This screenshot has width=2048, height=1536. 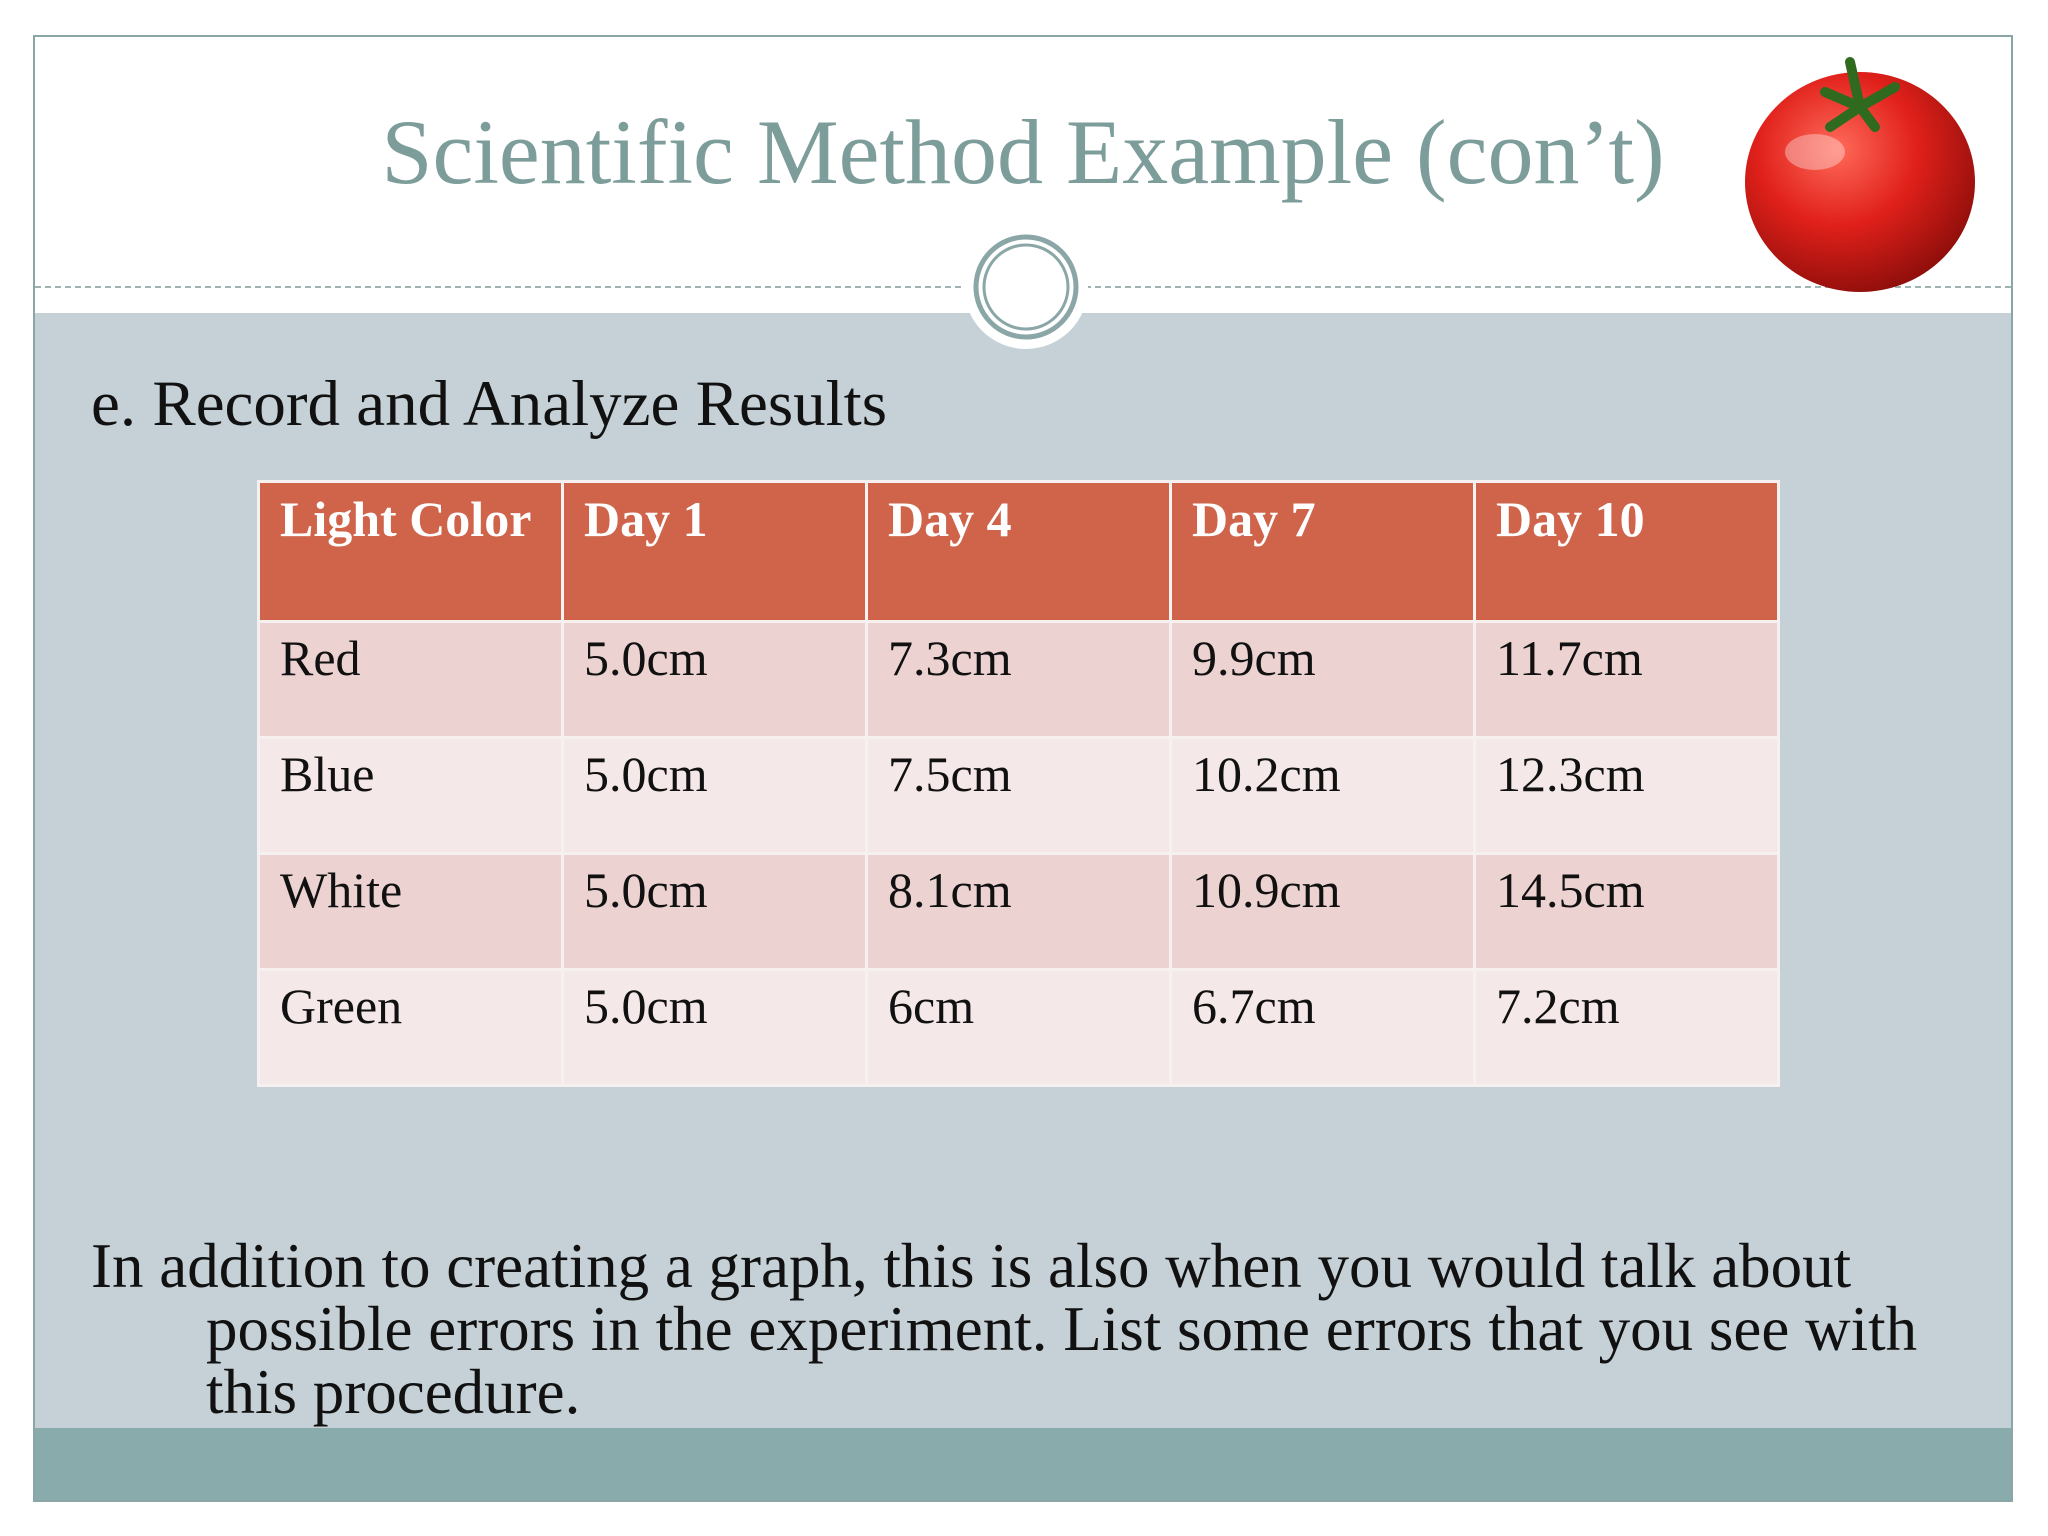 I want to click on table-cell: 12.3cm, so click(x=1626, y=795).